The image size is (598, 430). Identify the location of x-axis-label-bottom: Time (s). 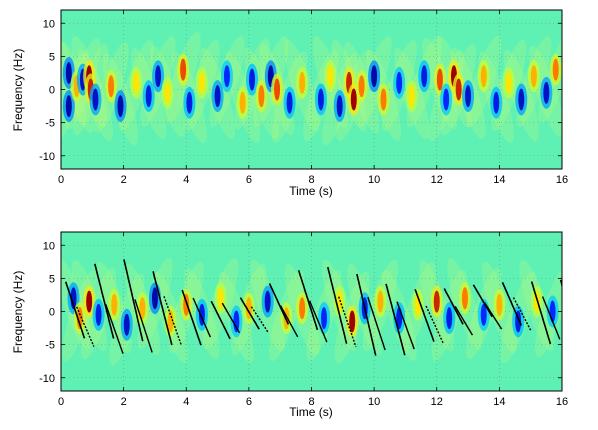
(311, 412).